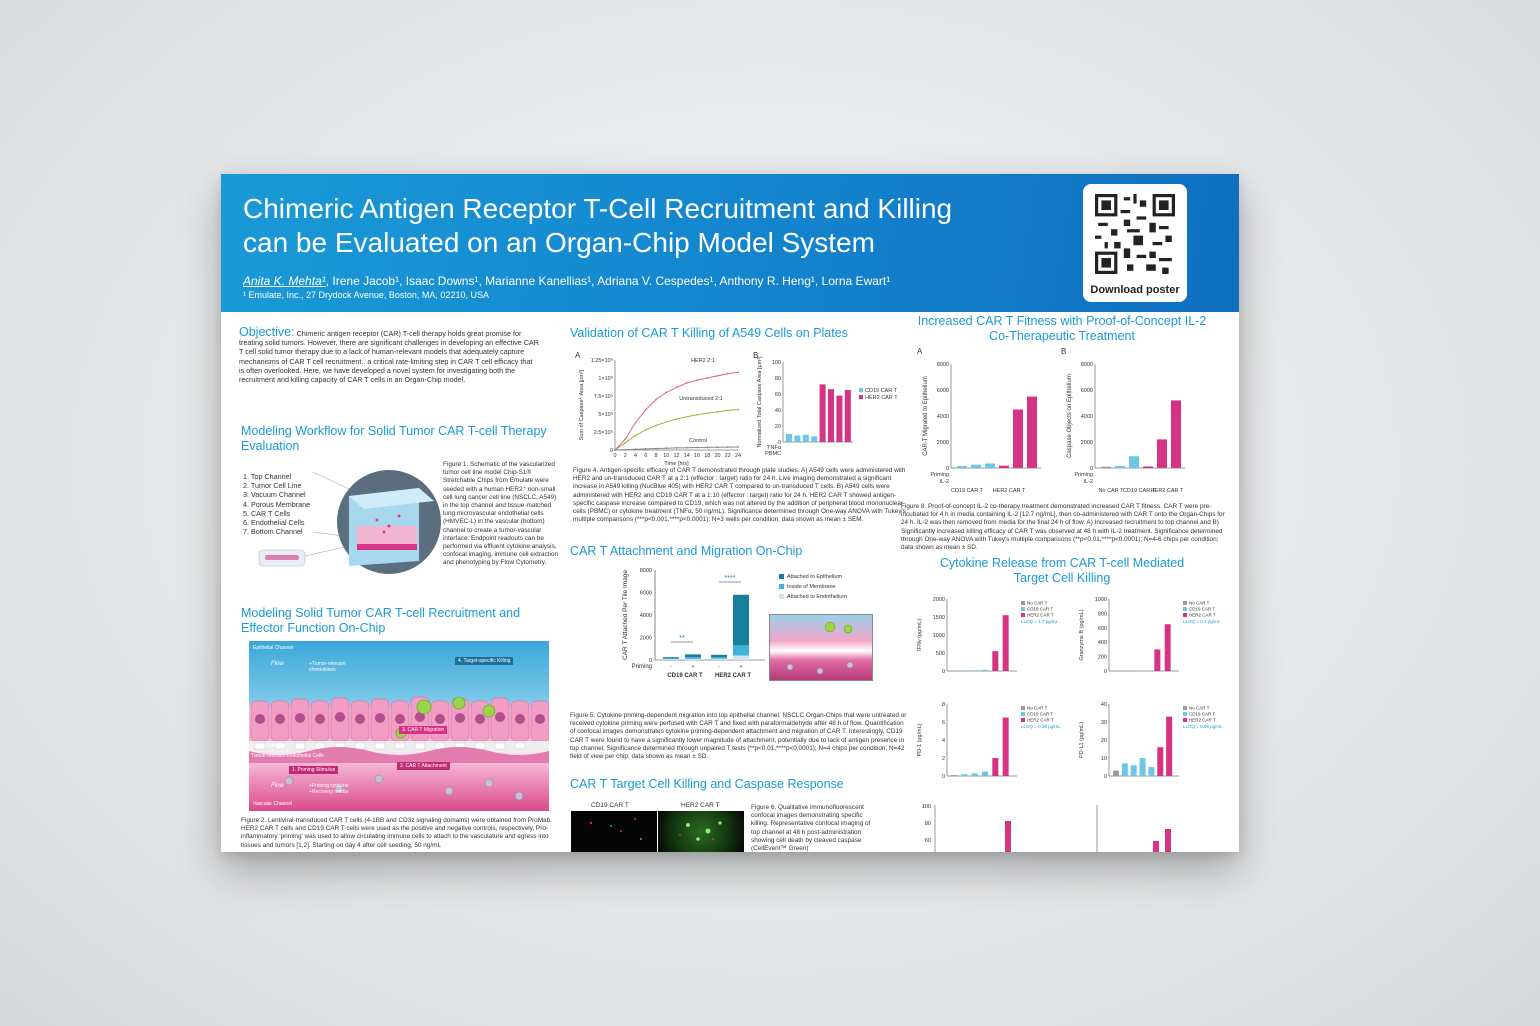 This screenshot has width=1540, height=1026. I want to click on y-tick-label: 40, so click(1104, 705).